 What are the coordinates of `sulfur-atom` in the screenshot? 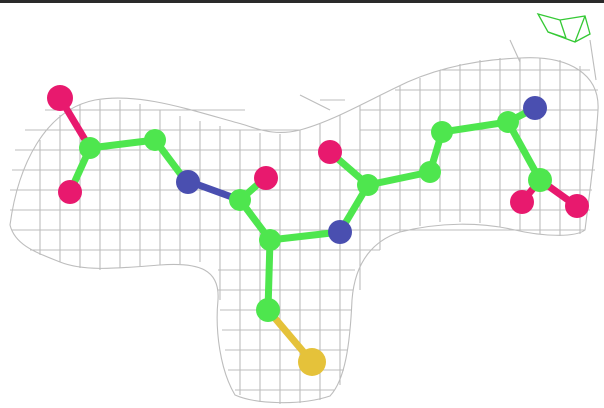 It's located at (312, 362).